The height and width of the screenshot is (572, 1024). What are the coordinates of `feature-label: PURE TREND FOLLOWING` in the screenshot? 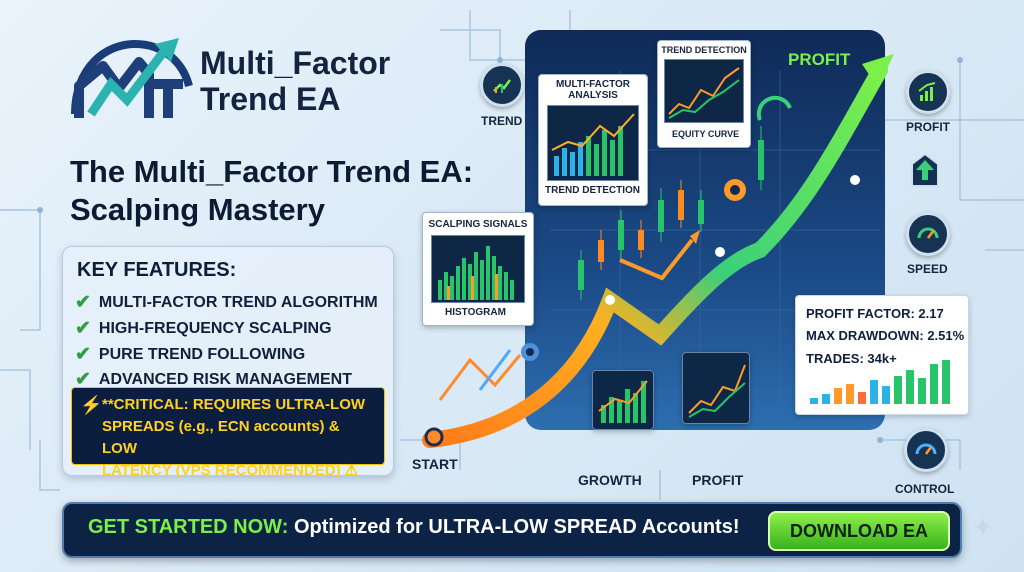 It's located at (202, 354).